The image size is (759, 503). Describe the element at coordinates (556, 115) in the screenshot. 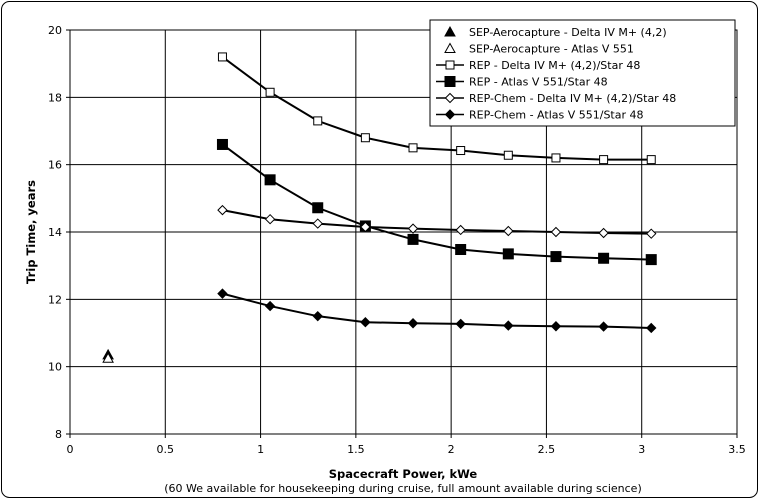

I see `legend-label: REP-Chem - Atlas V 551/Star 48` at that location.